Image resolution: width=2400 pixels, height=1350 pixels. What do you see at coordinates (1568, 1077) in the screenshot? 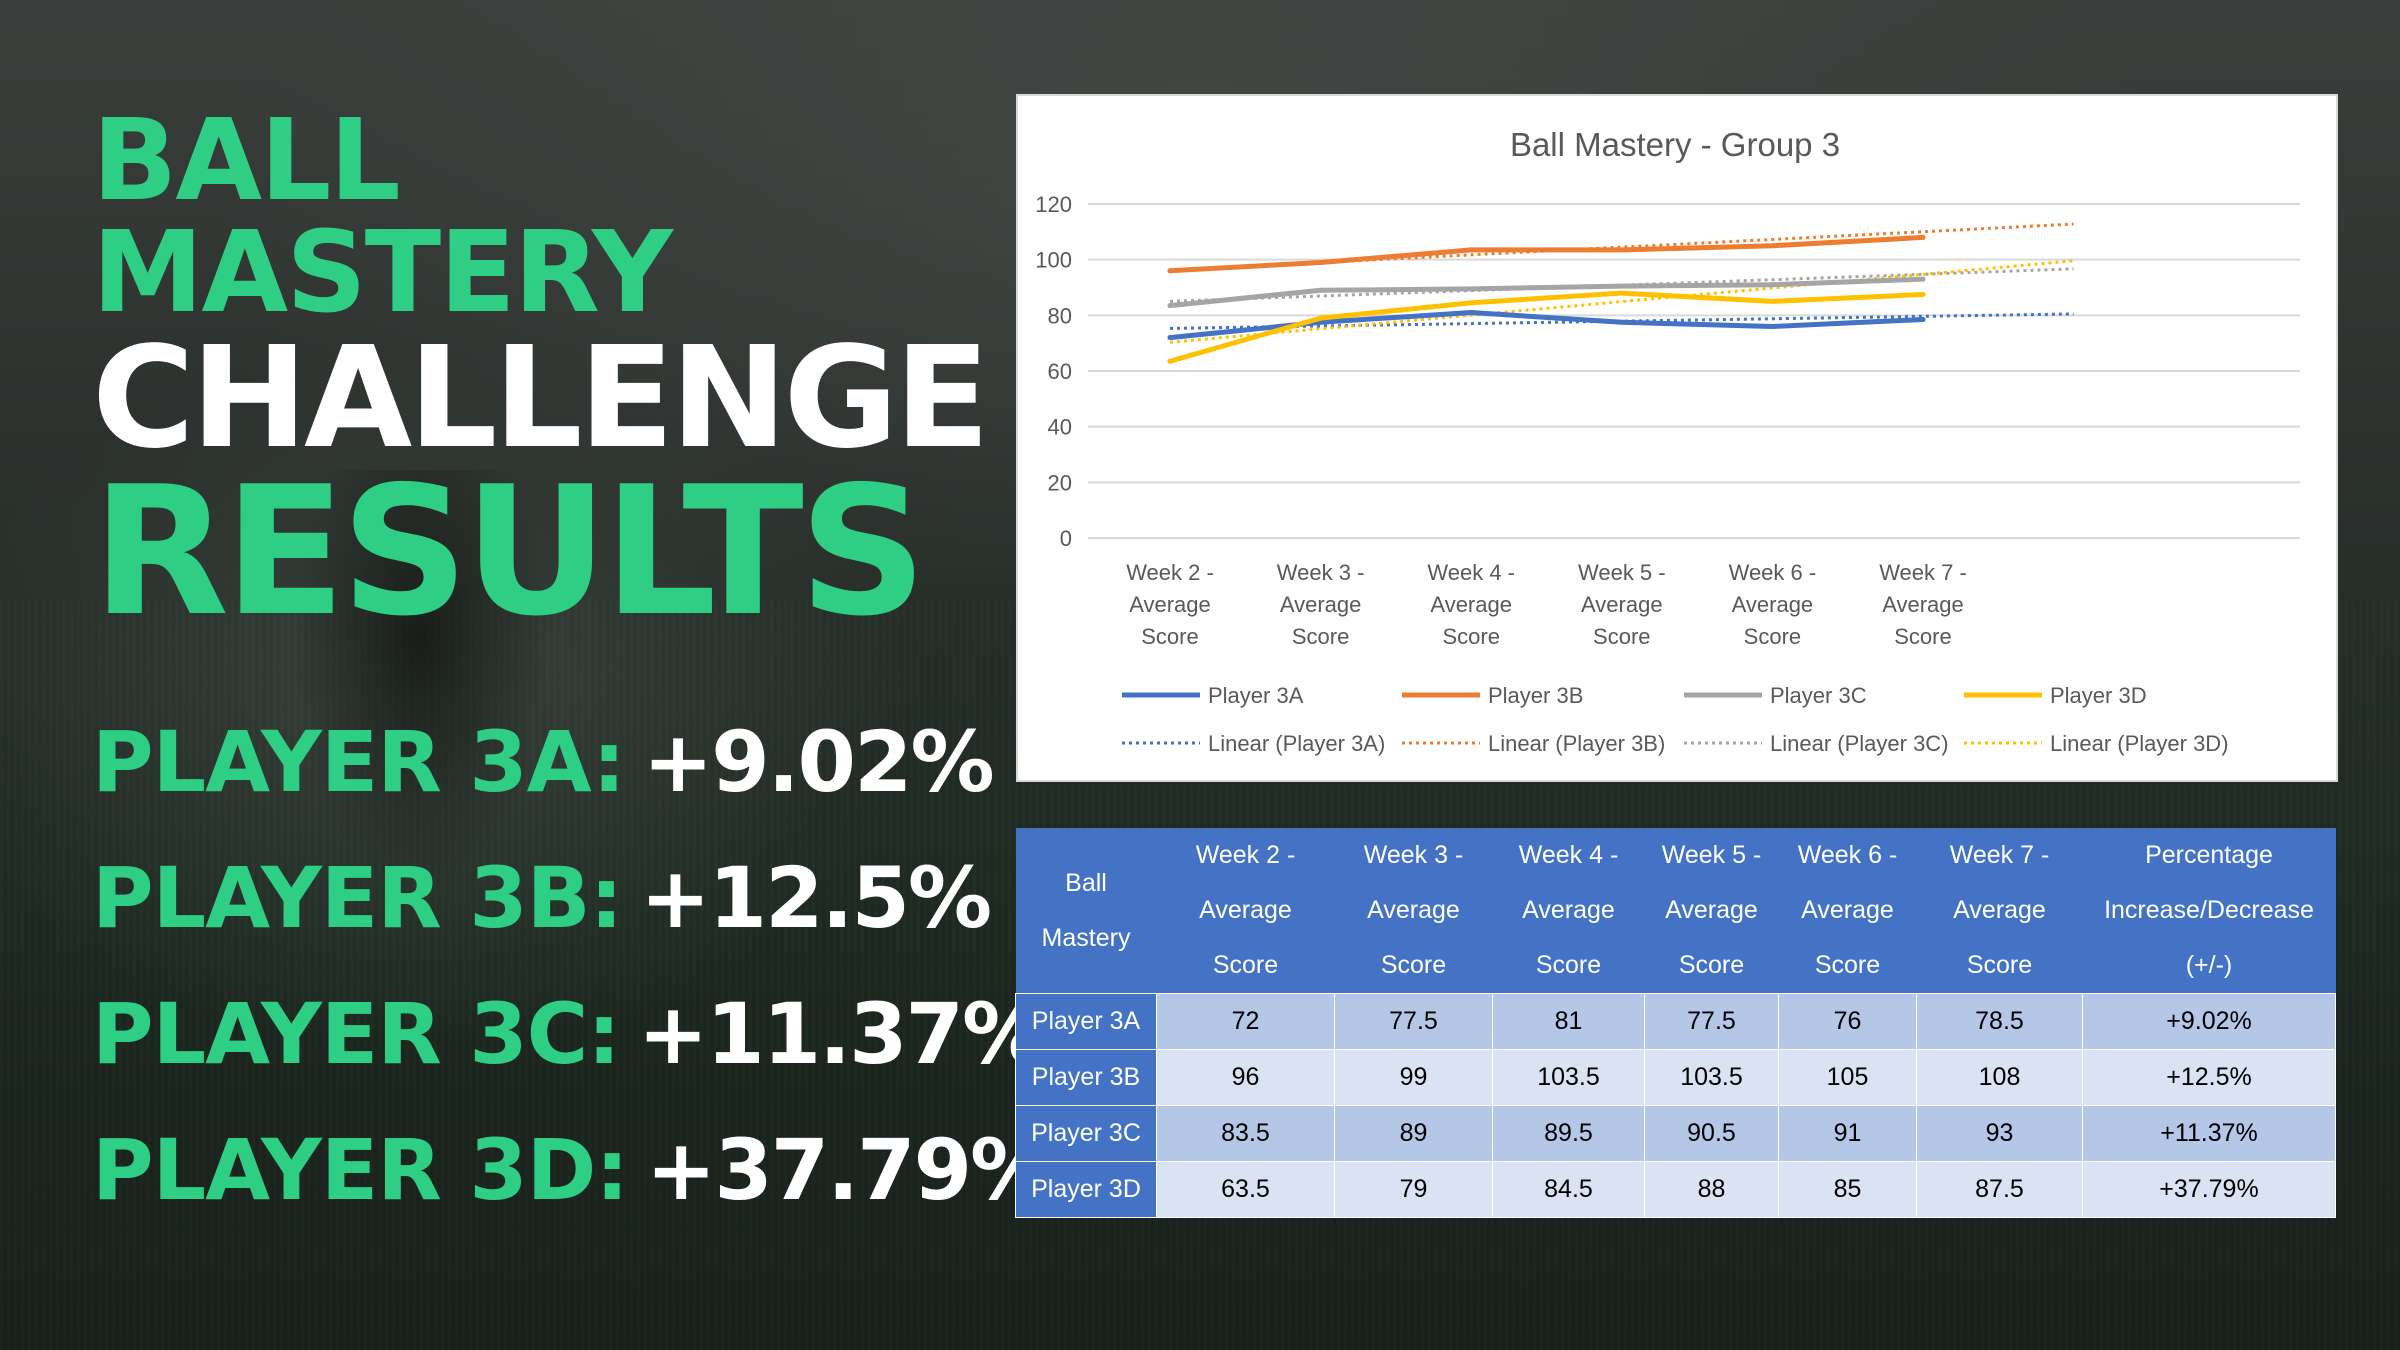
I see `table-cell: 103.5` at bounding box center [1568, 1077].